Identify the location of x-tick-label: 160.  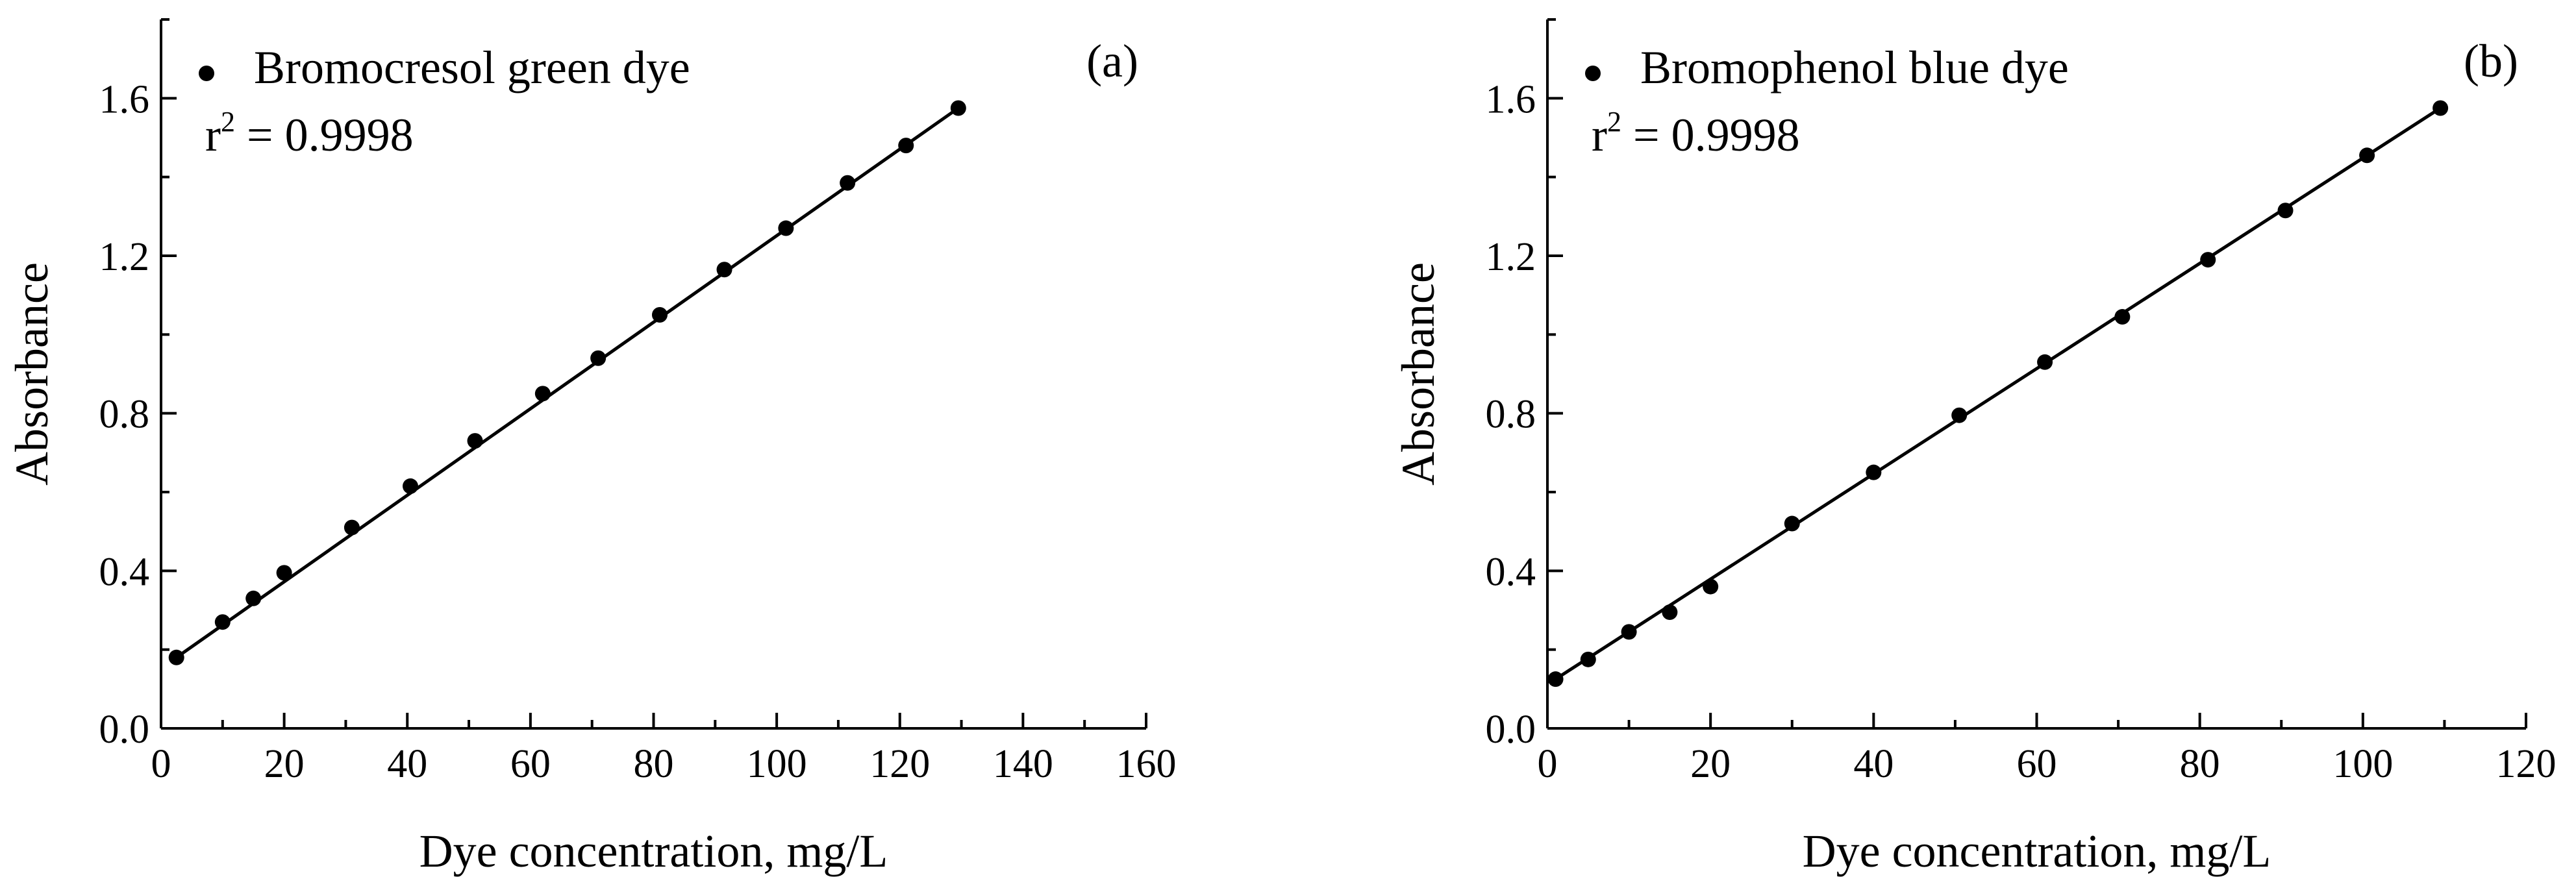
(1146, 764).